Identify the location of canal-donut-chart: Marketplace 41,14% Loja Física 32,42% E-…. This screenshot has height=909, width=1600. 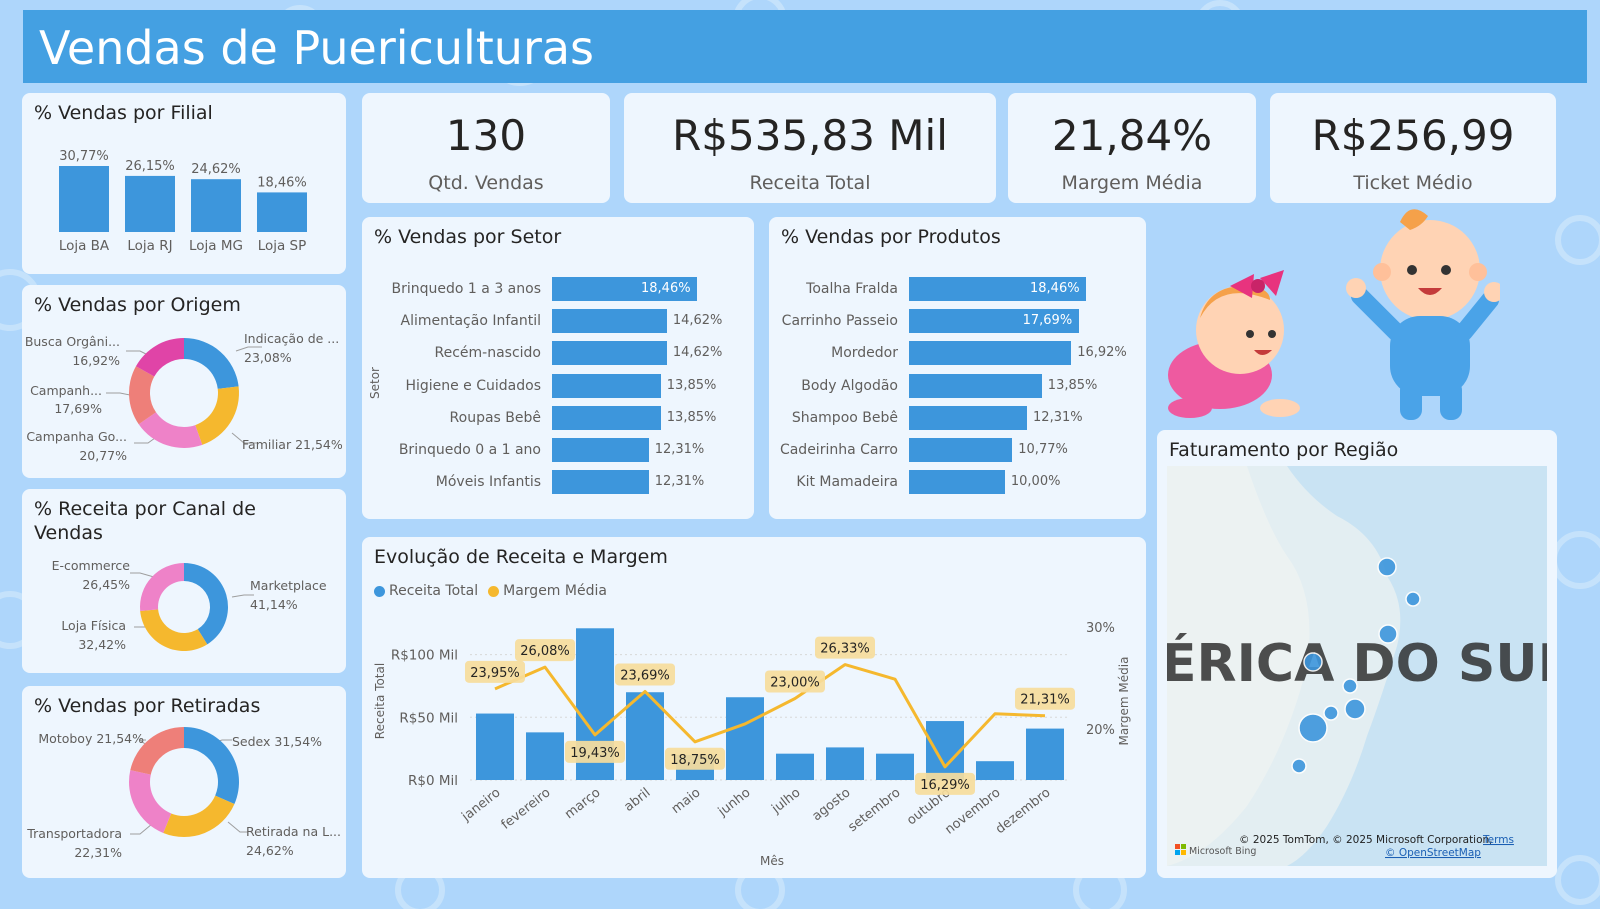
(184, 581).